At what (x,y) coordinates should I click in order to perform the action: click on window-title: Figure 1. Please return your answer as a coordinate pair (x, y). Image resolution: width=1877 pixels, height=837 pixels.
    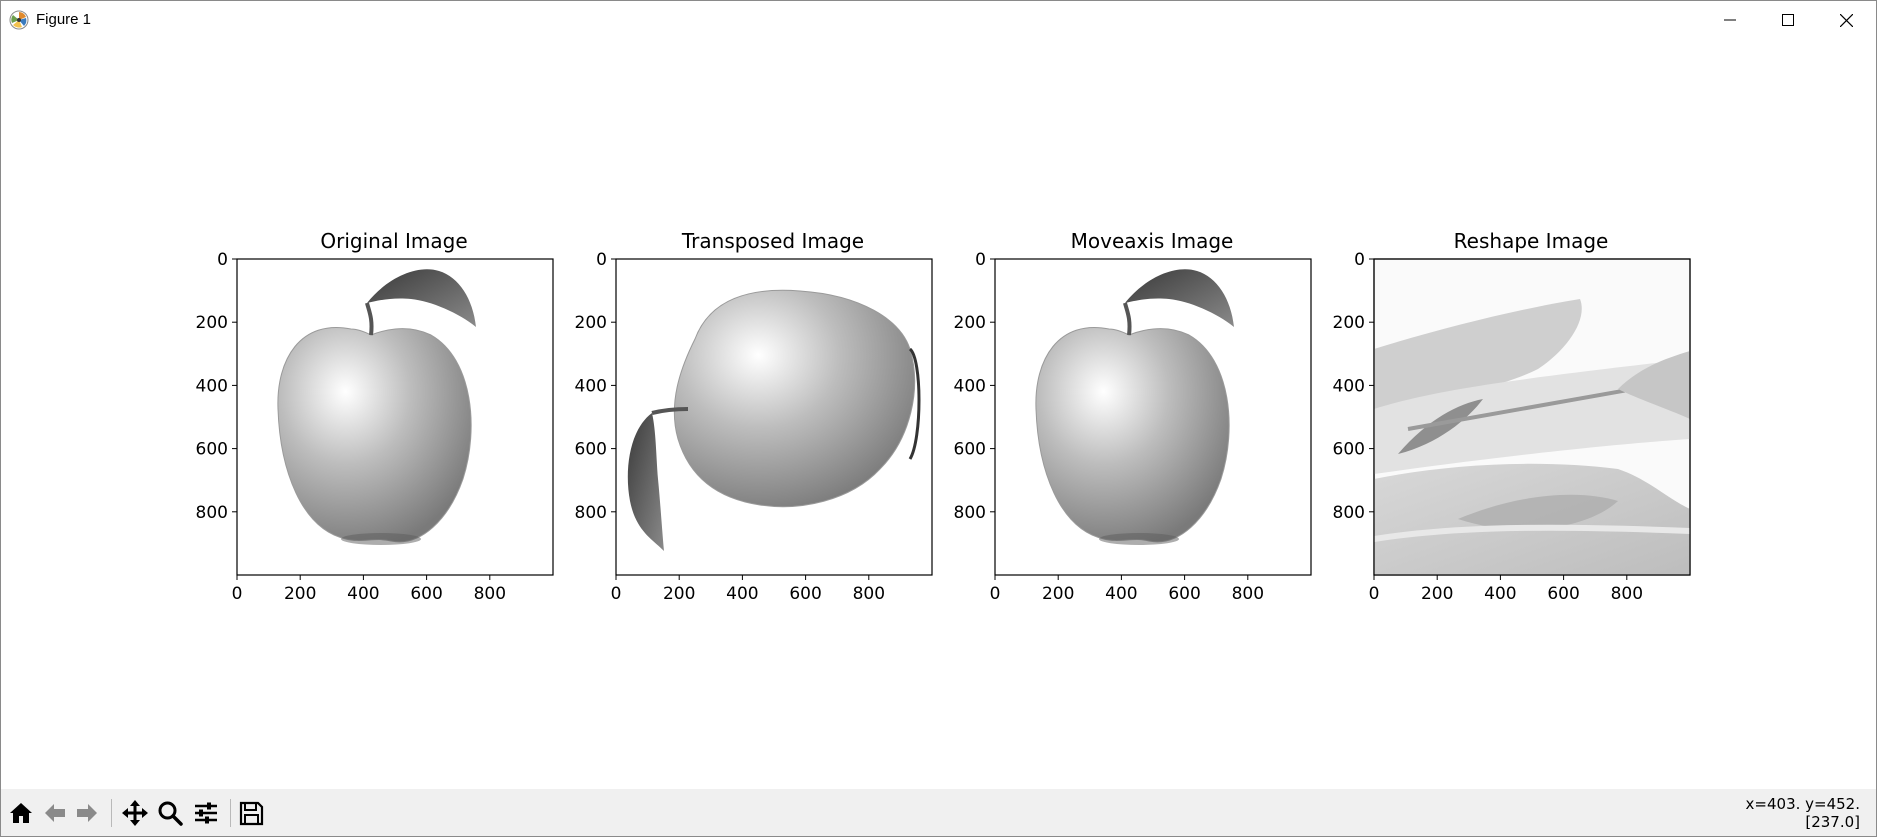
    Looking at the image, I should click on (63, 19).